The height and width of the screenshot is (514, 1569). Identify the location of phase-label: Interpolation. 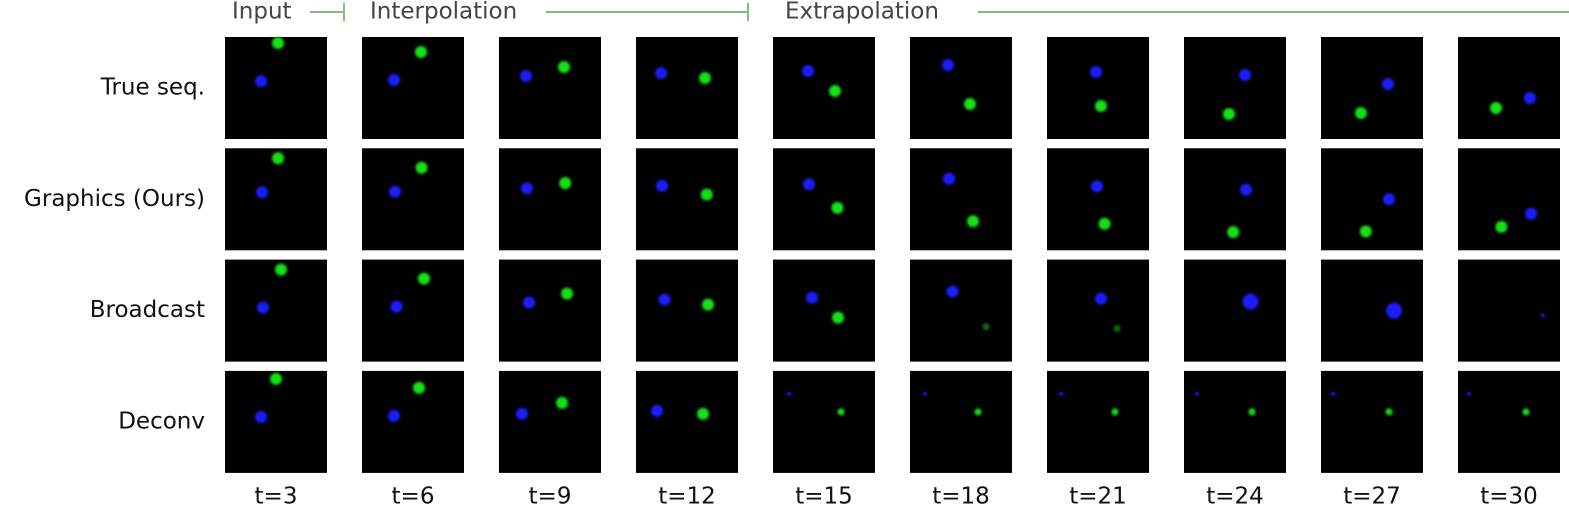
(443, 12).